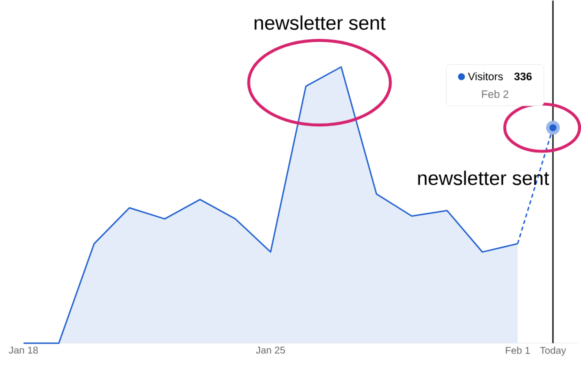  I want to click on text: newsletter sent, so click(320, 23).